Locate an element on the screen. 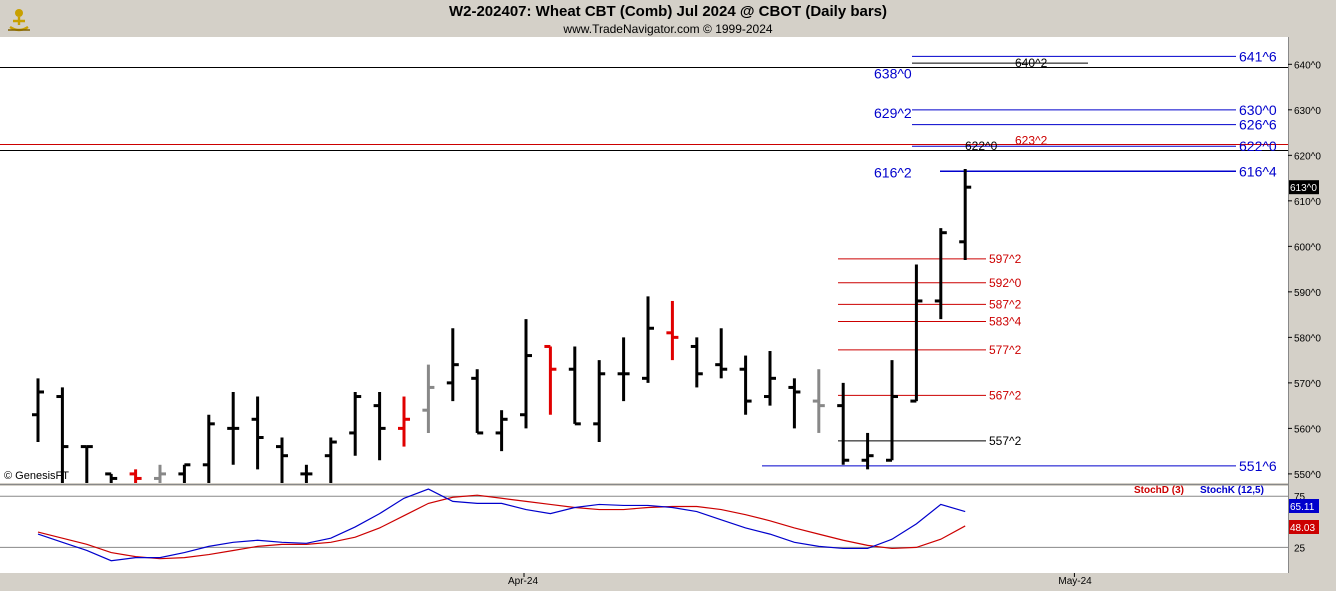 This screenshot has height=591, width=1336. y-tick-label: 570^0 is located at coordinates (1307, 384).